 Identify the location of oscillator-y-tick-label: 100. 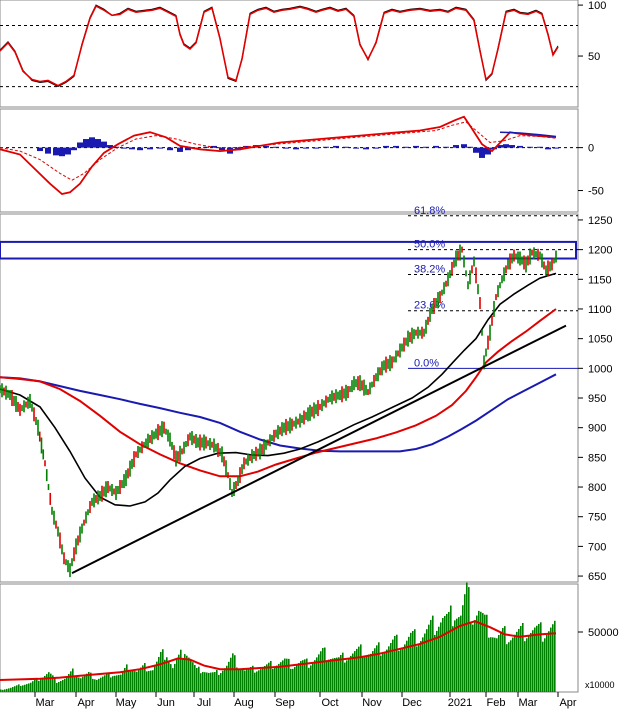
(597, 6).